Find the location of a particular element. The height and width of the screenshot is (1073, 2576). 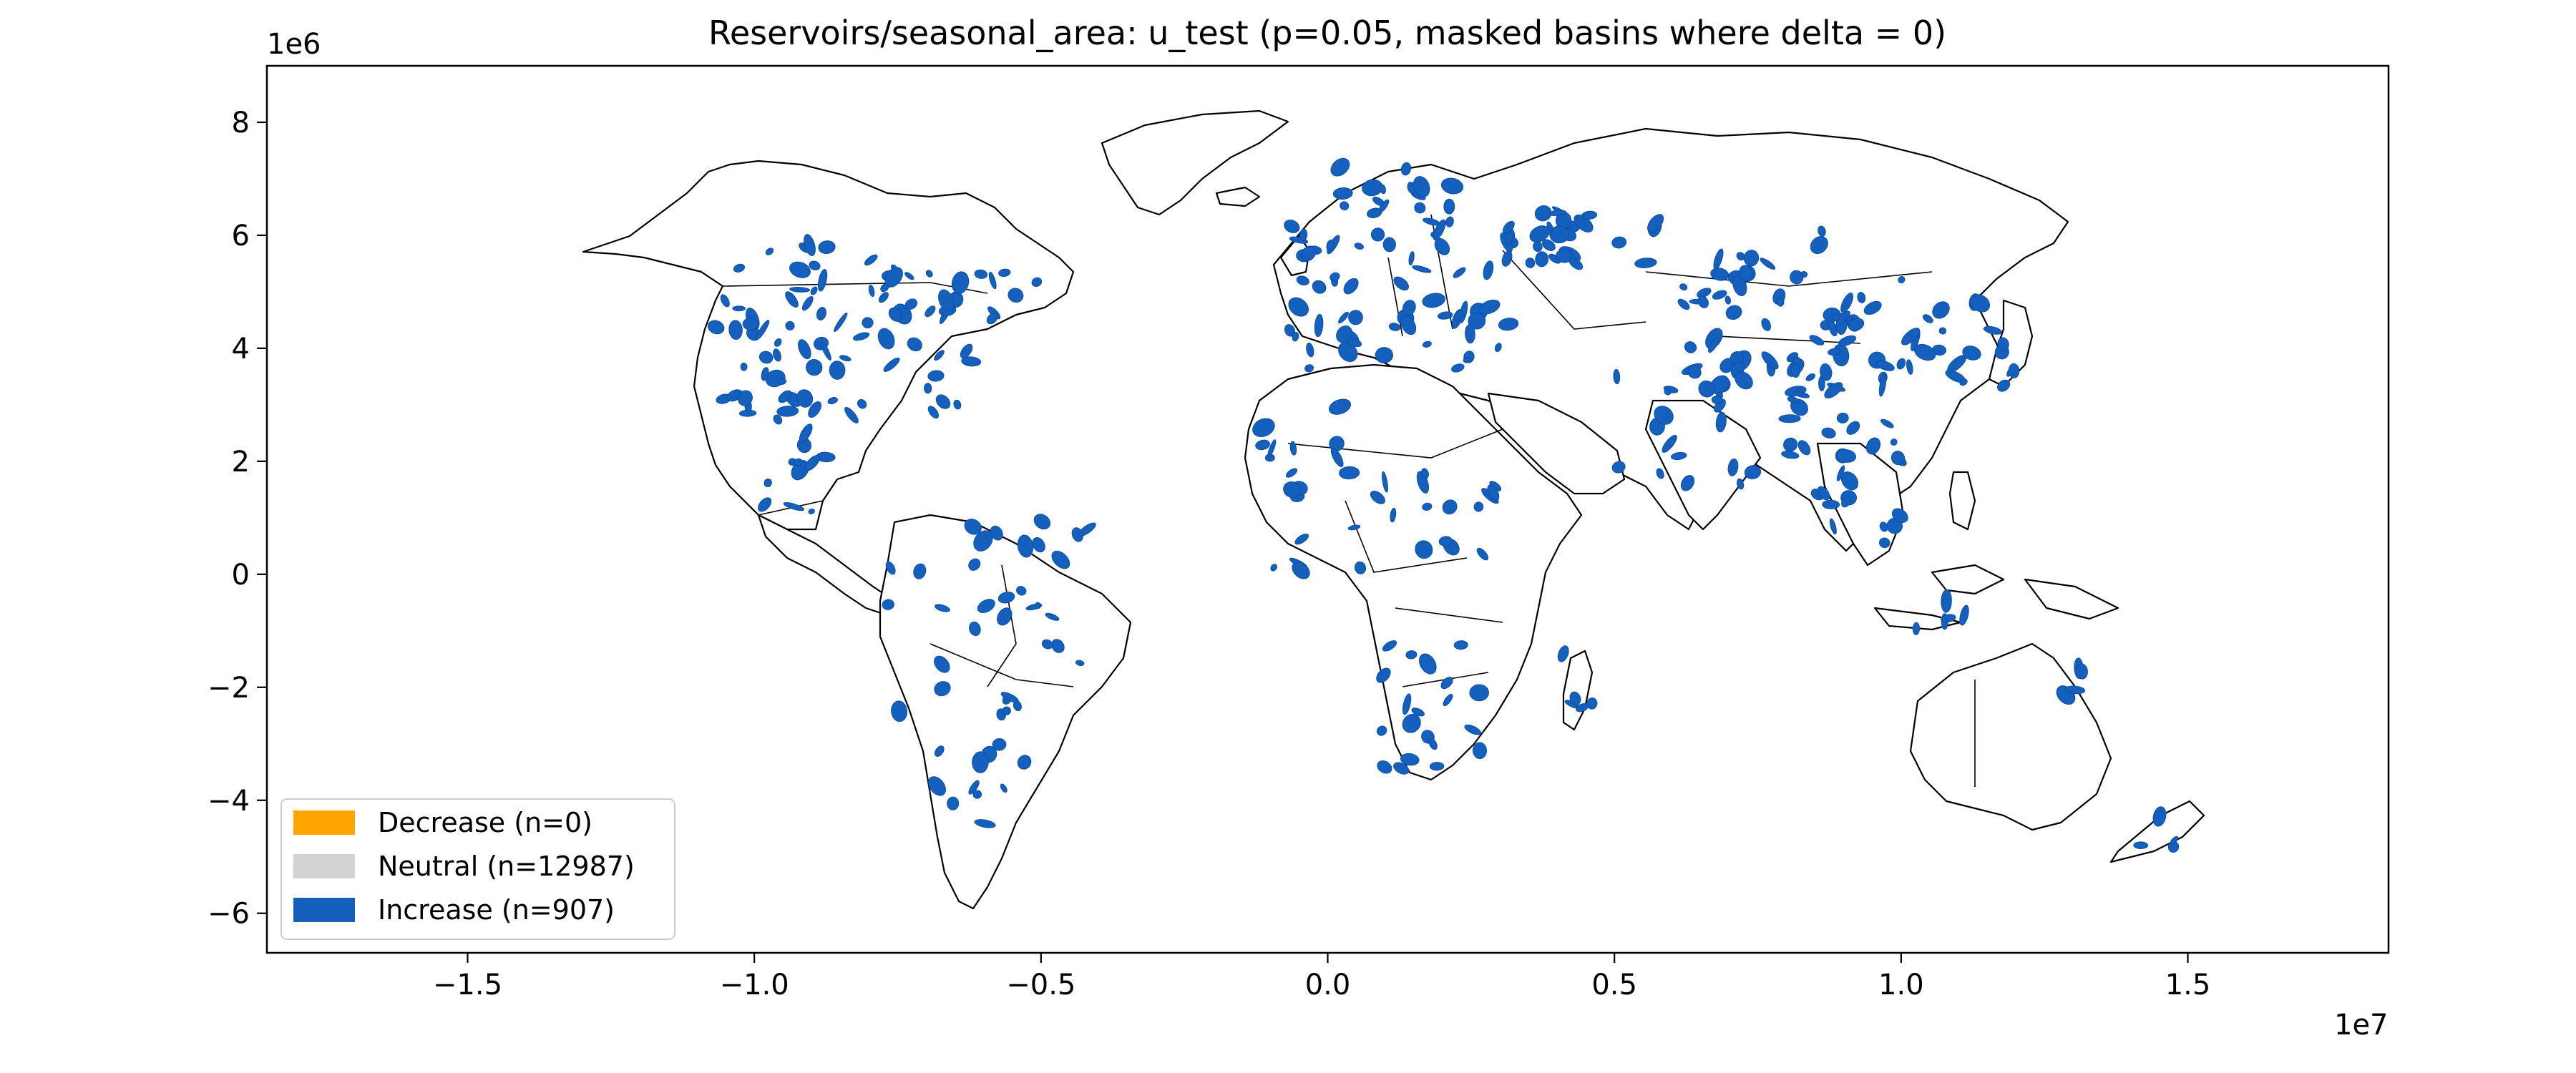

legend-box is located at coordinates (478, 869).